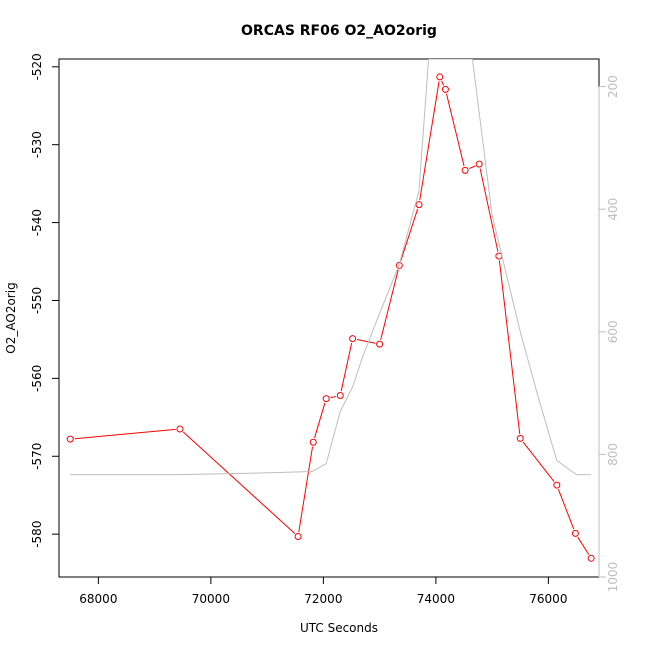 This screenshot has height=650, width=650. What do you see at coordinates (613, 577) in the screenshot?
I see `y2-tick-label: 1000` at bounding box center [613, 577].